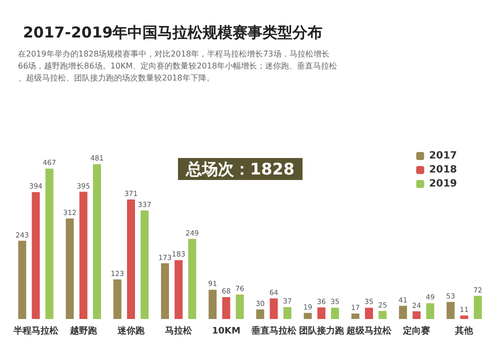 This screenshot has width=500, height=362. I want to click on chart-subtitle: 在2019年举办的1828场规模赛事中，对比2018年，半程马拉松增长73场，马拉松增长66场，越野跑增长86场。10KM、定向赛的数量较2018年小幅增长；迷你跑、垂直马拉松、超级马拉松、团队接力跑的场次数量较2018年下降。, so click(178, 66).